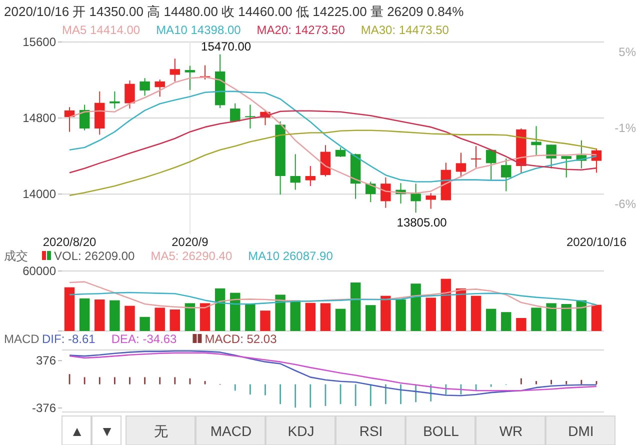 This screenshot has width=640, height=445. I want to click on series-label: DIF: -8.61, so click(69, 339).